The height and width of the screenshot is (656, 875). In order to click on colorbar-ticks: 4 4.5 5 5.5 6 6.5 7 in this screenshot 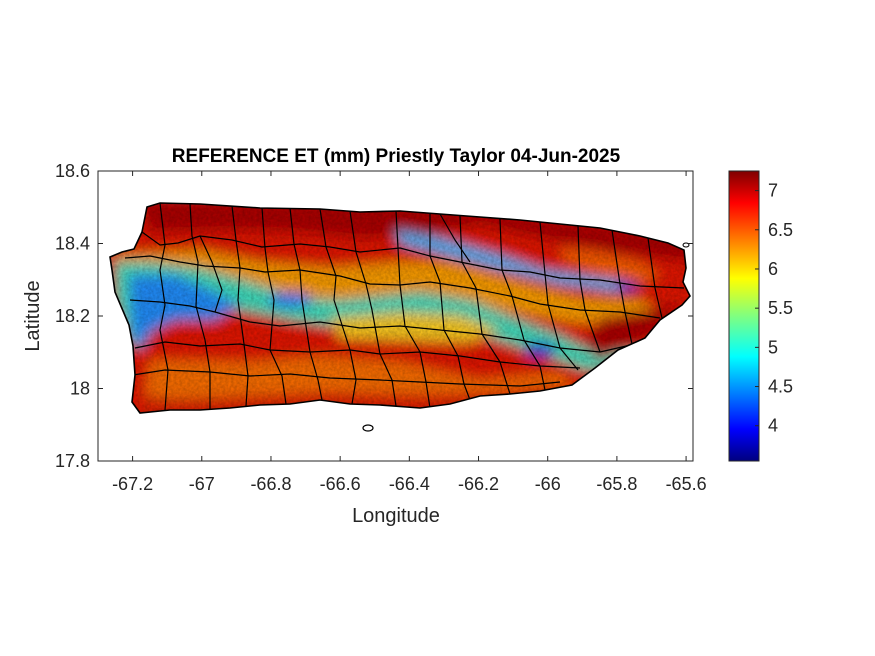, I will do `click(774, 308)`.